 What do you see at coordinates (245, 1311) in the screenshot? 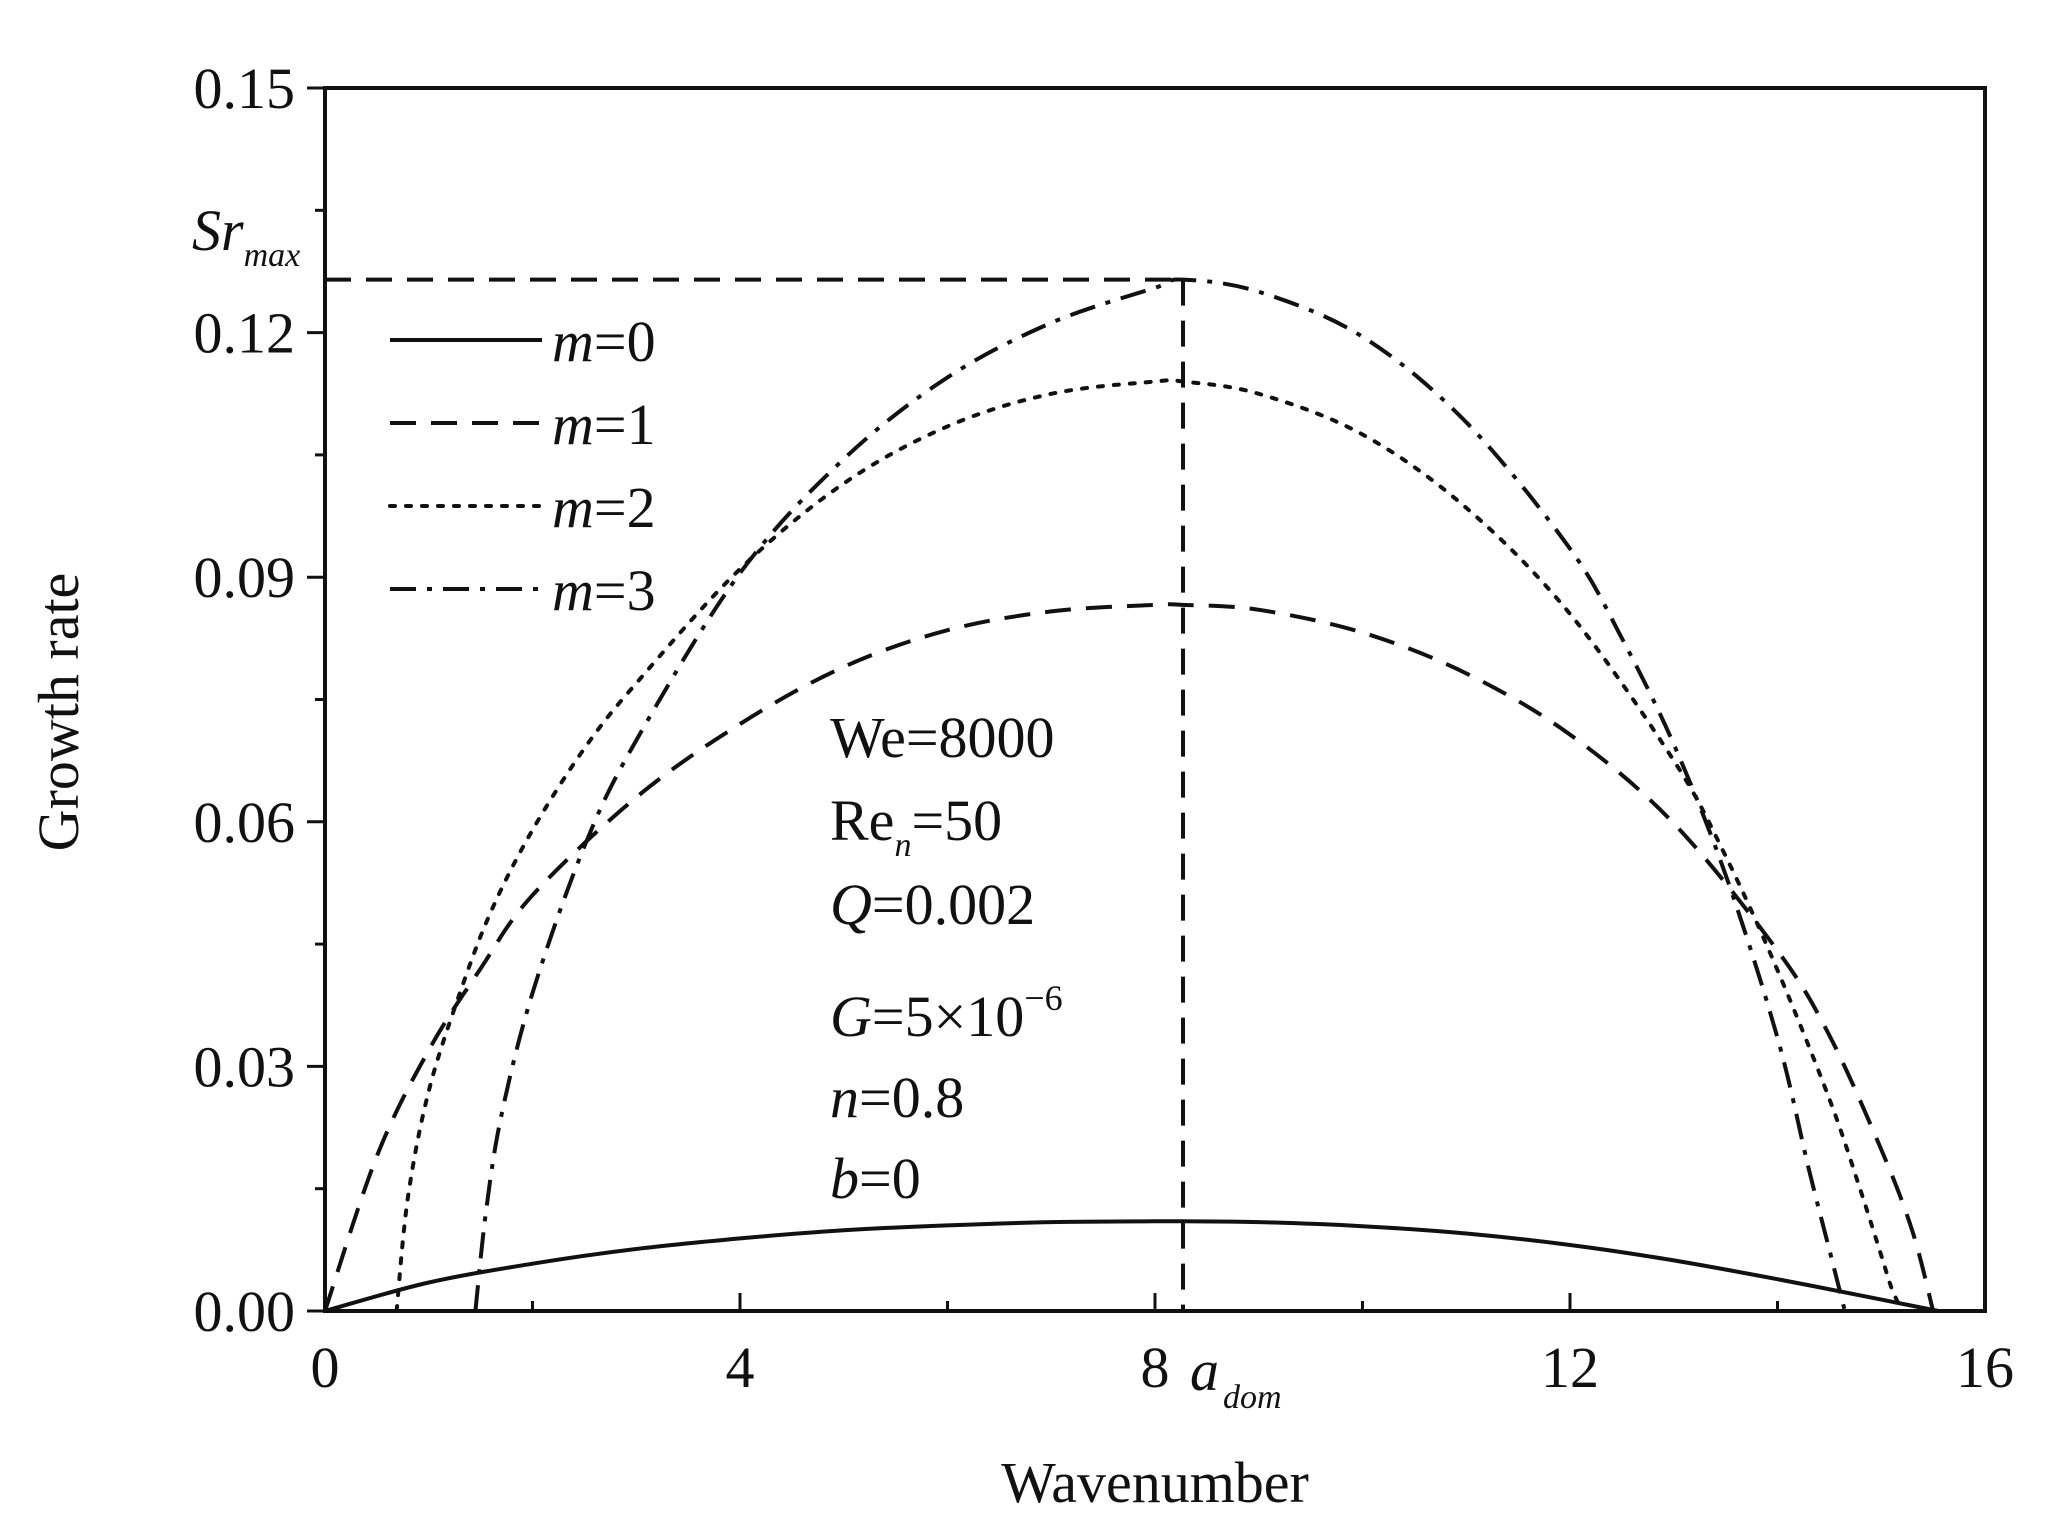
I see `y-tick-label: 0.00` at bounding box center [245, 1311].